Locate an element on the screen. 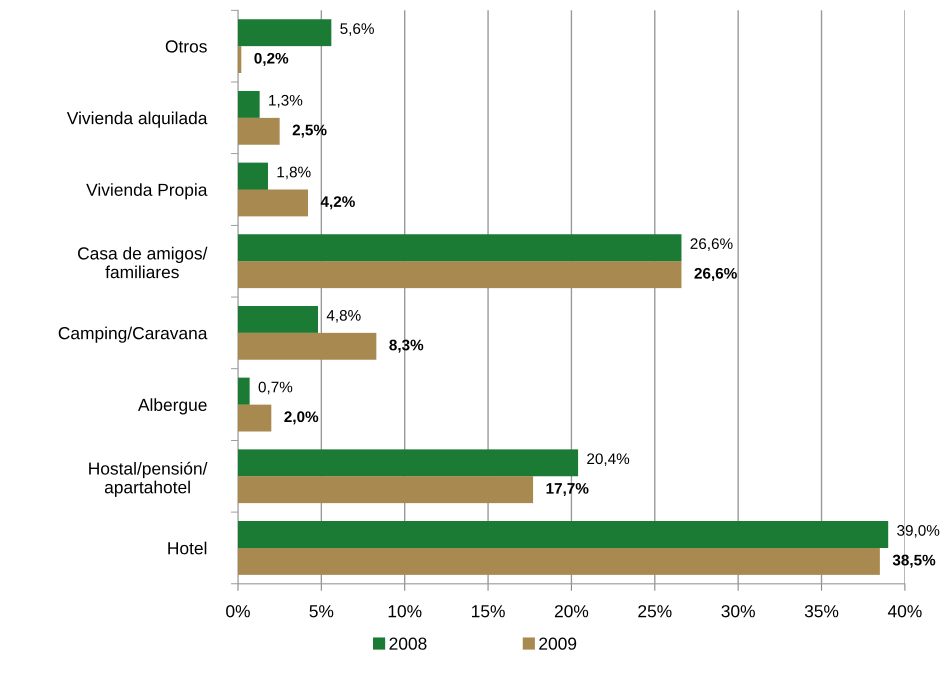 The width and height of the screenshot is (950, 686). x-tick-label: 25% is located at coordinates (655, 611).